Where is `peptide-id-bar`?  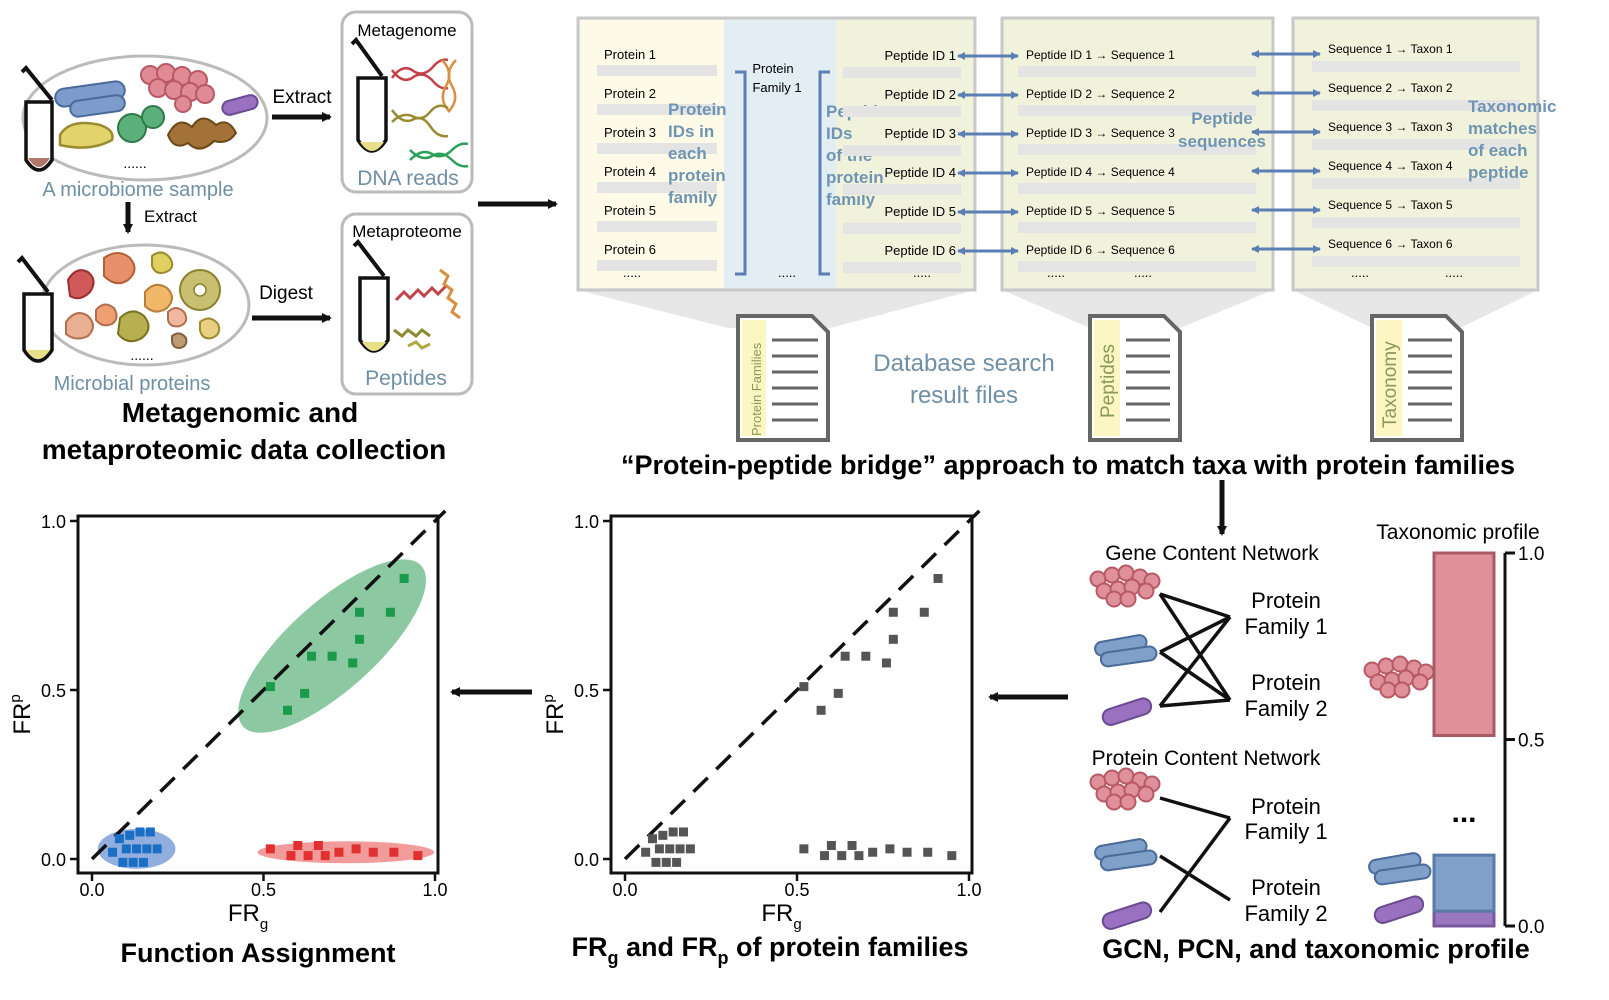 peptide-id-bar is located at coordinates (902, 228).